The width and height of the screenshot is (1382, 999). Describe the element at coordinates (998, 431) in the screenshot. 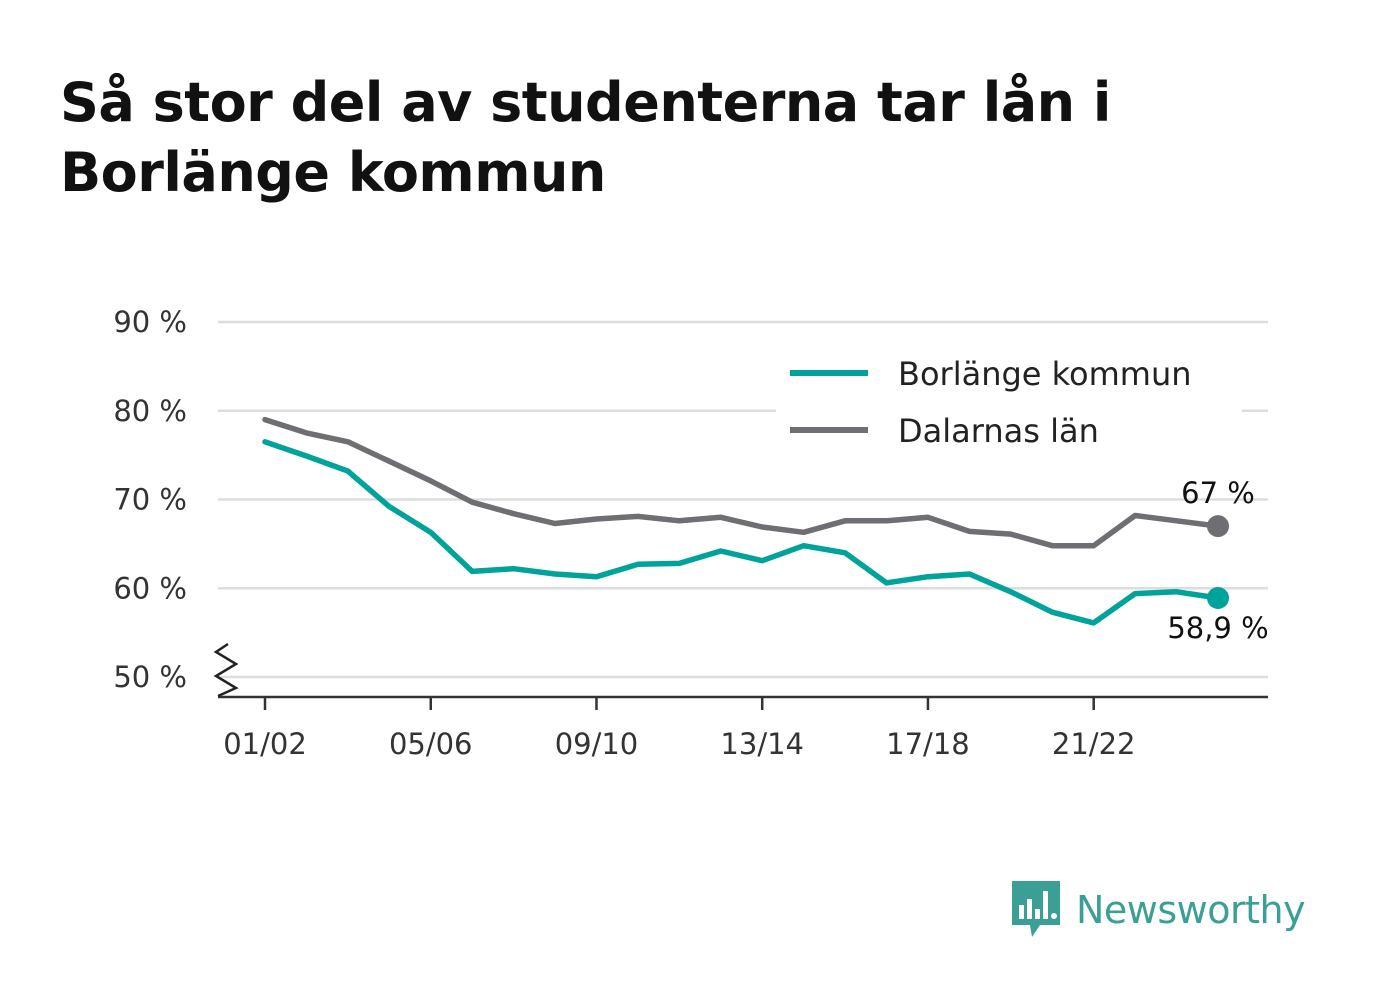

I see `legend-label: Dalarnas län` at that location.